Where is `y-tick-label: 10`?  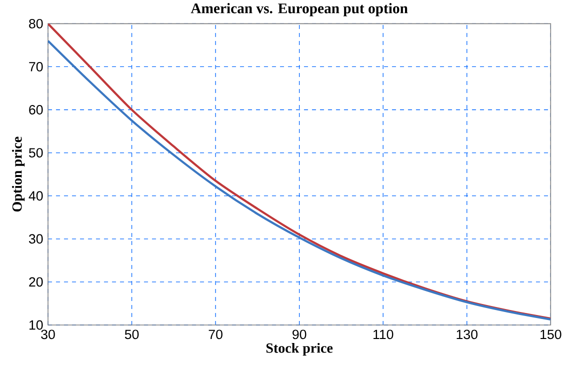 y-tick-label: 10 is located at coordinates (36, 325).